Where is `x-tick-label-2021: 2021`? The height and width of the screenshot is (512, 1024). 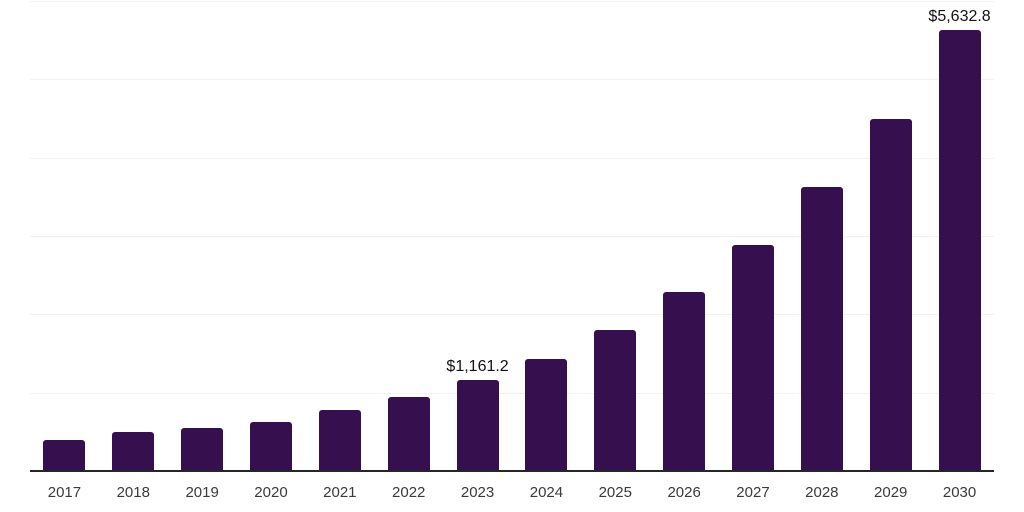
x-tick-label-2021: 2021 is located at coordinates (340, 492).